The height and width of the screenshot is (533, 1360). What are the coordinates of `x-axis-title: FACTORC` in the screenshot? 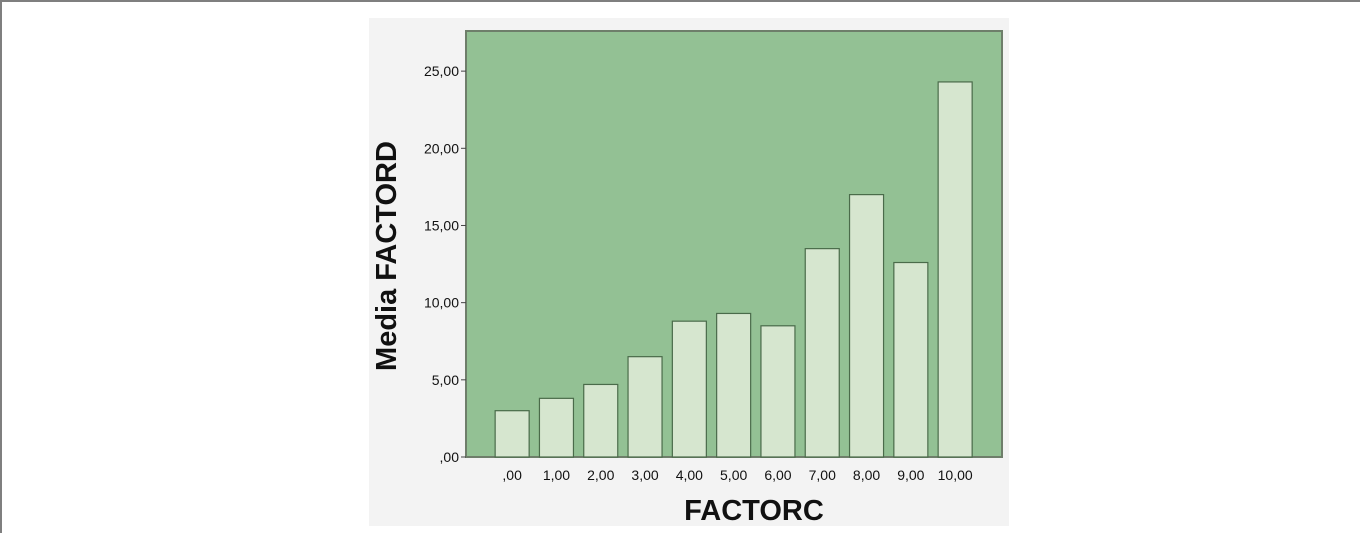 It's located at (754, 511).